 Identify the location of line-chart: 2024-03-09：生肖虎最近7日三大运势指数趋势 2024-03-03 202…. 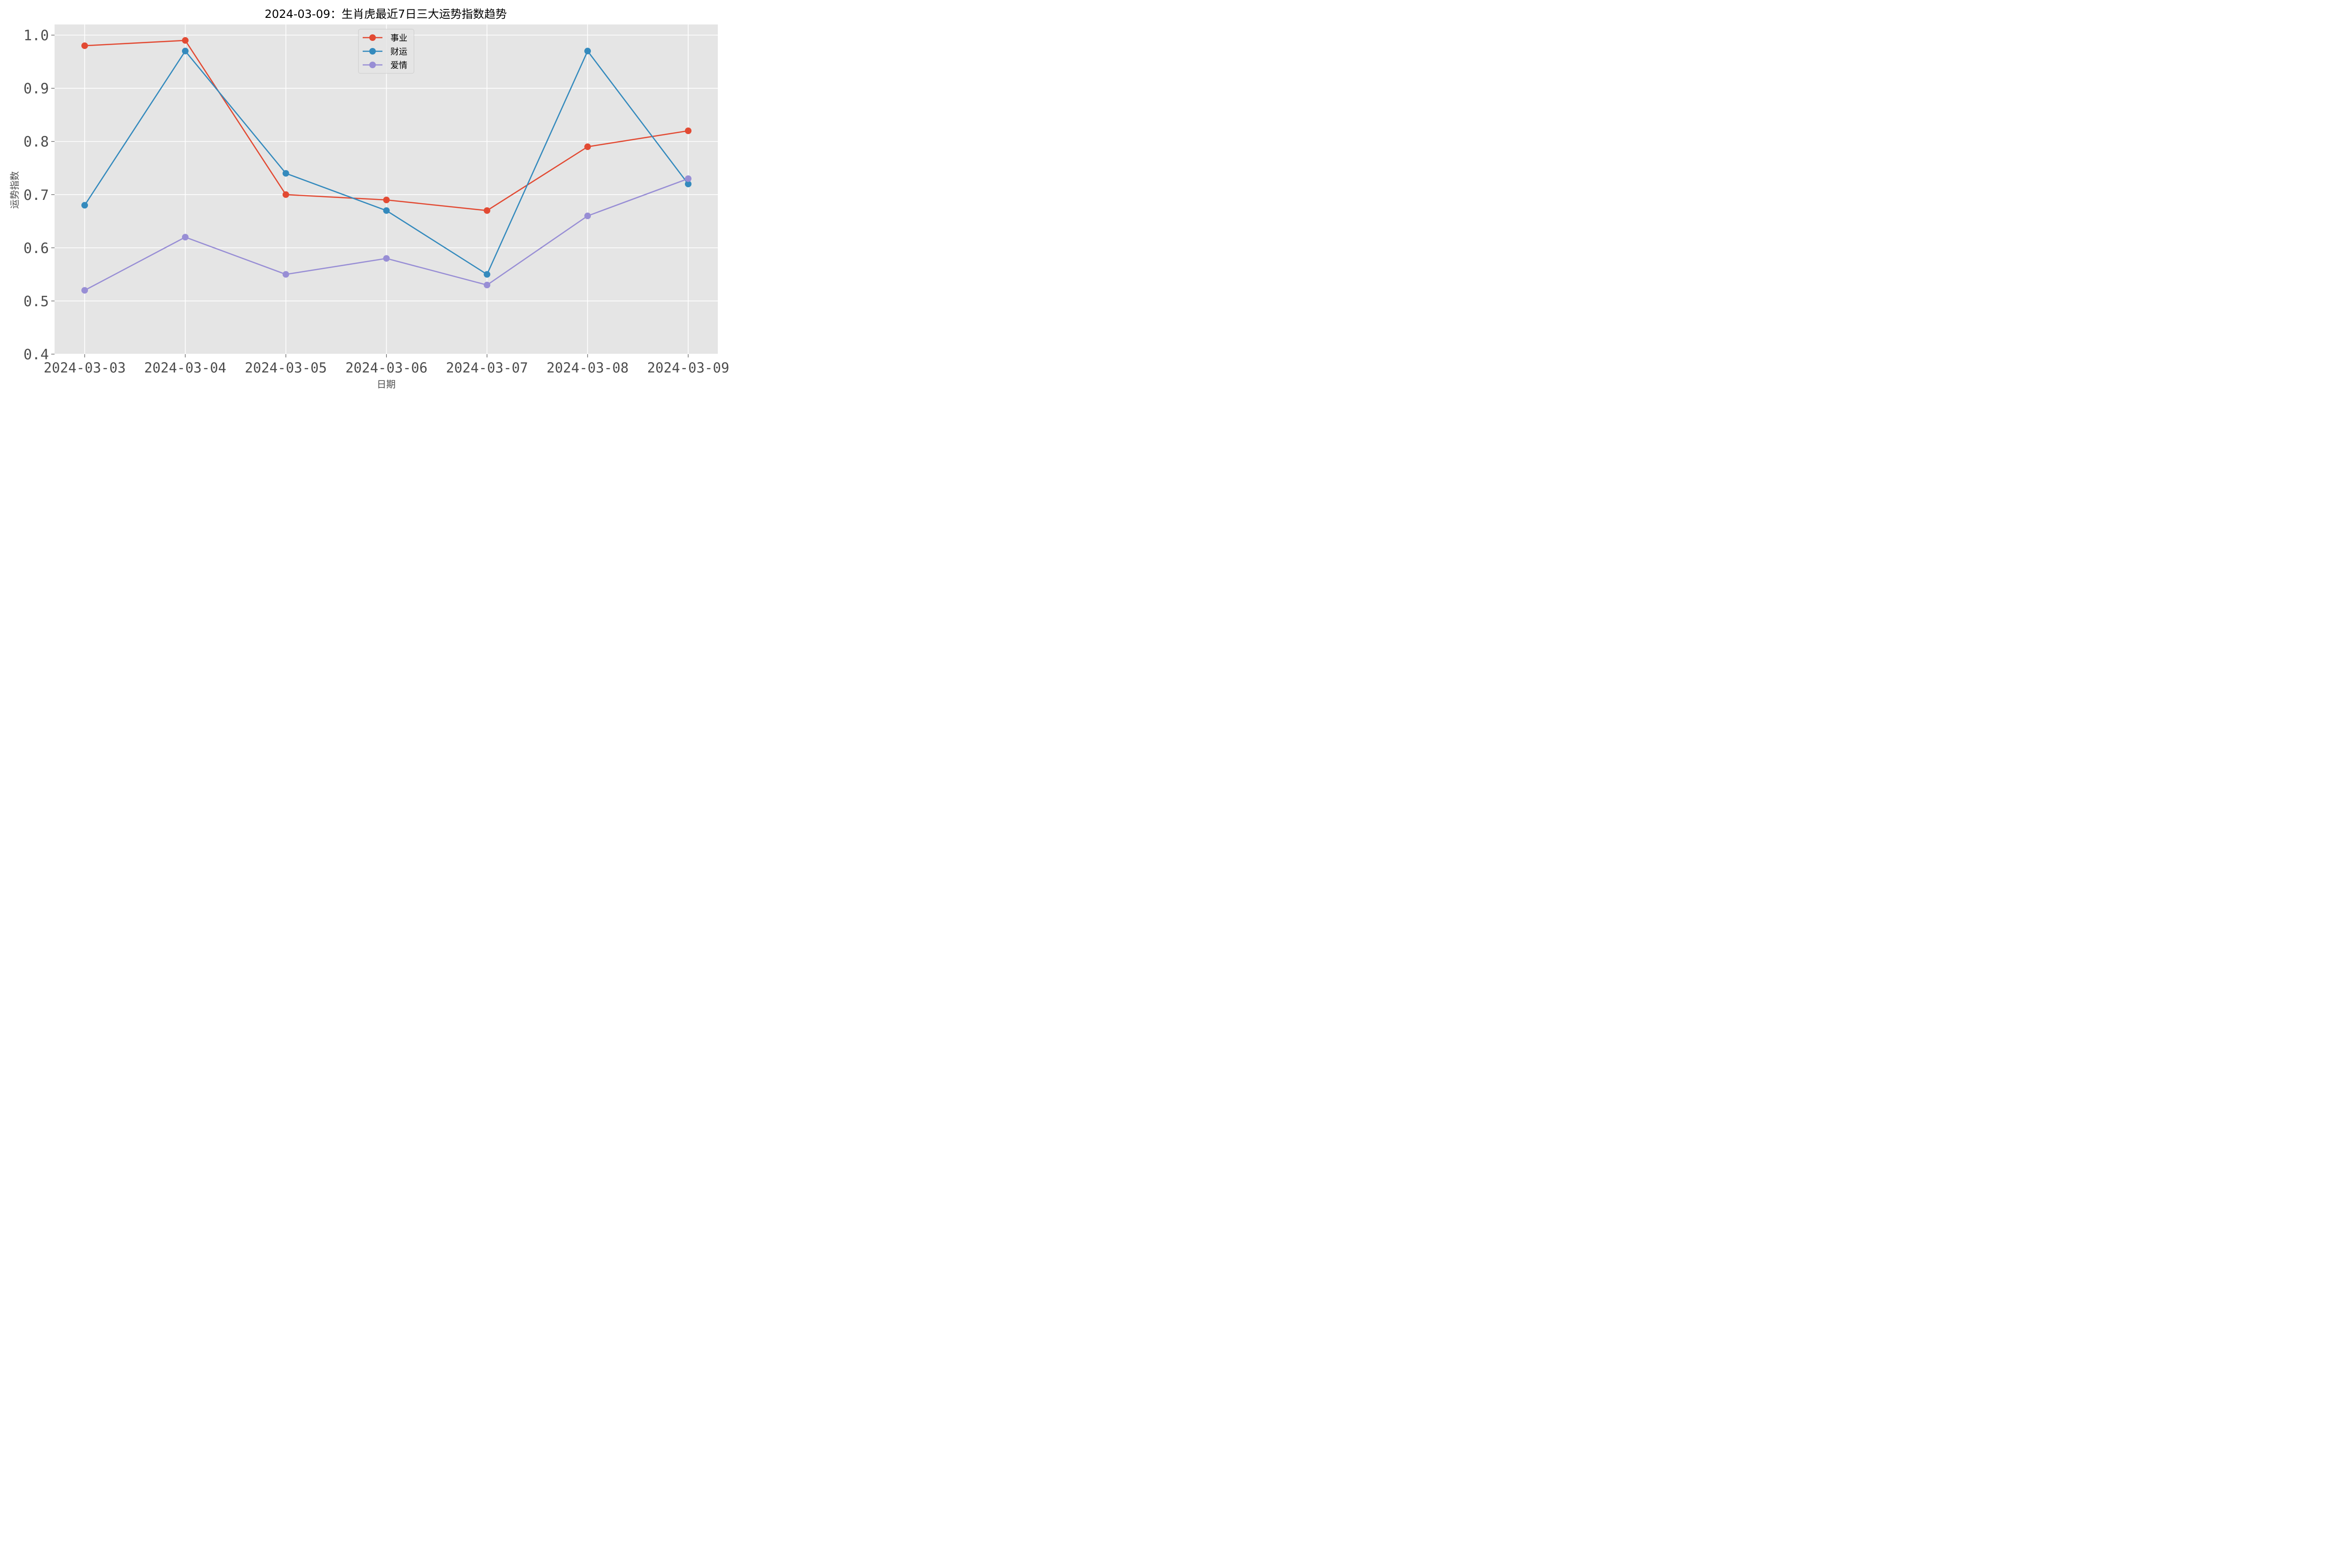
(369, 199).